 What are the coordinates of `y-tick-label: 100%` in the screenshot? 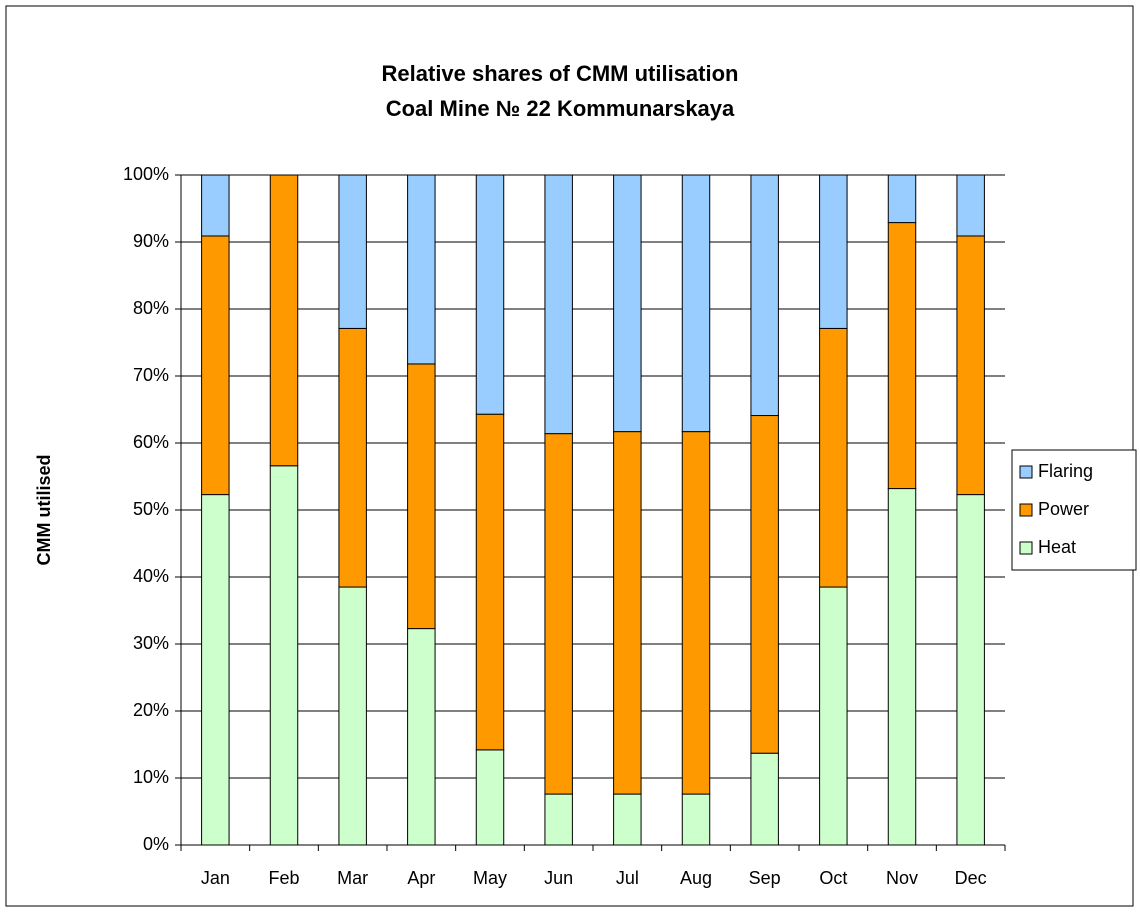 It's located at (146, 174).